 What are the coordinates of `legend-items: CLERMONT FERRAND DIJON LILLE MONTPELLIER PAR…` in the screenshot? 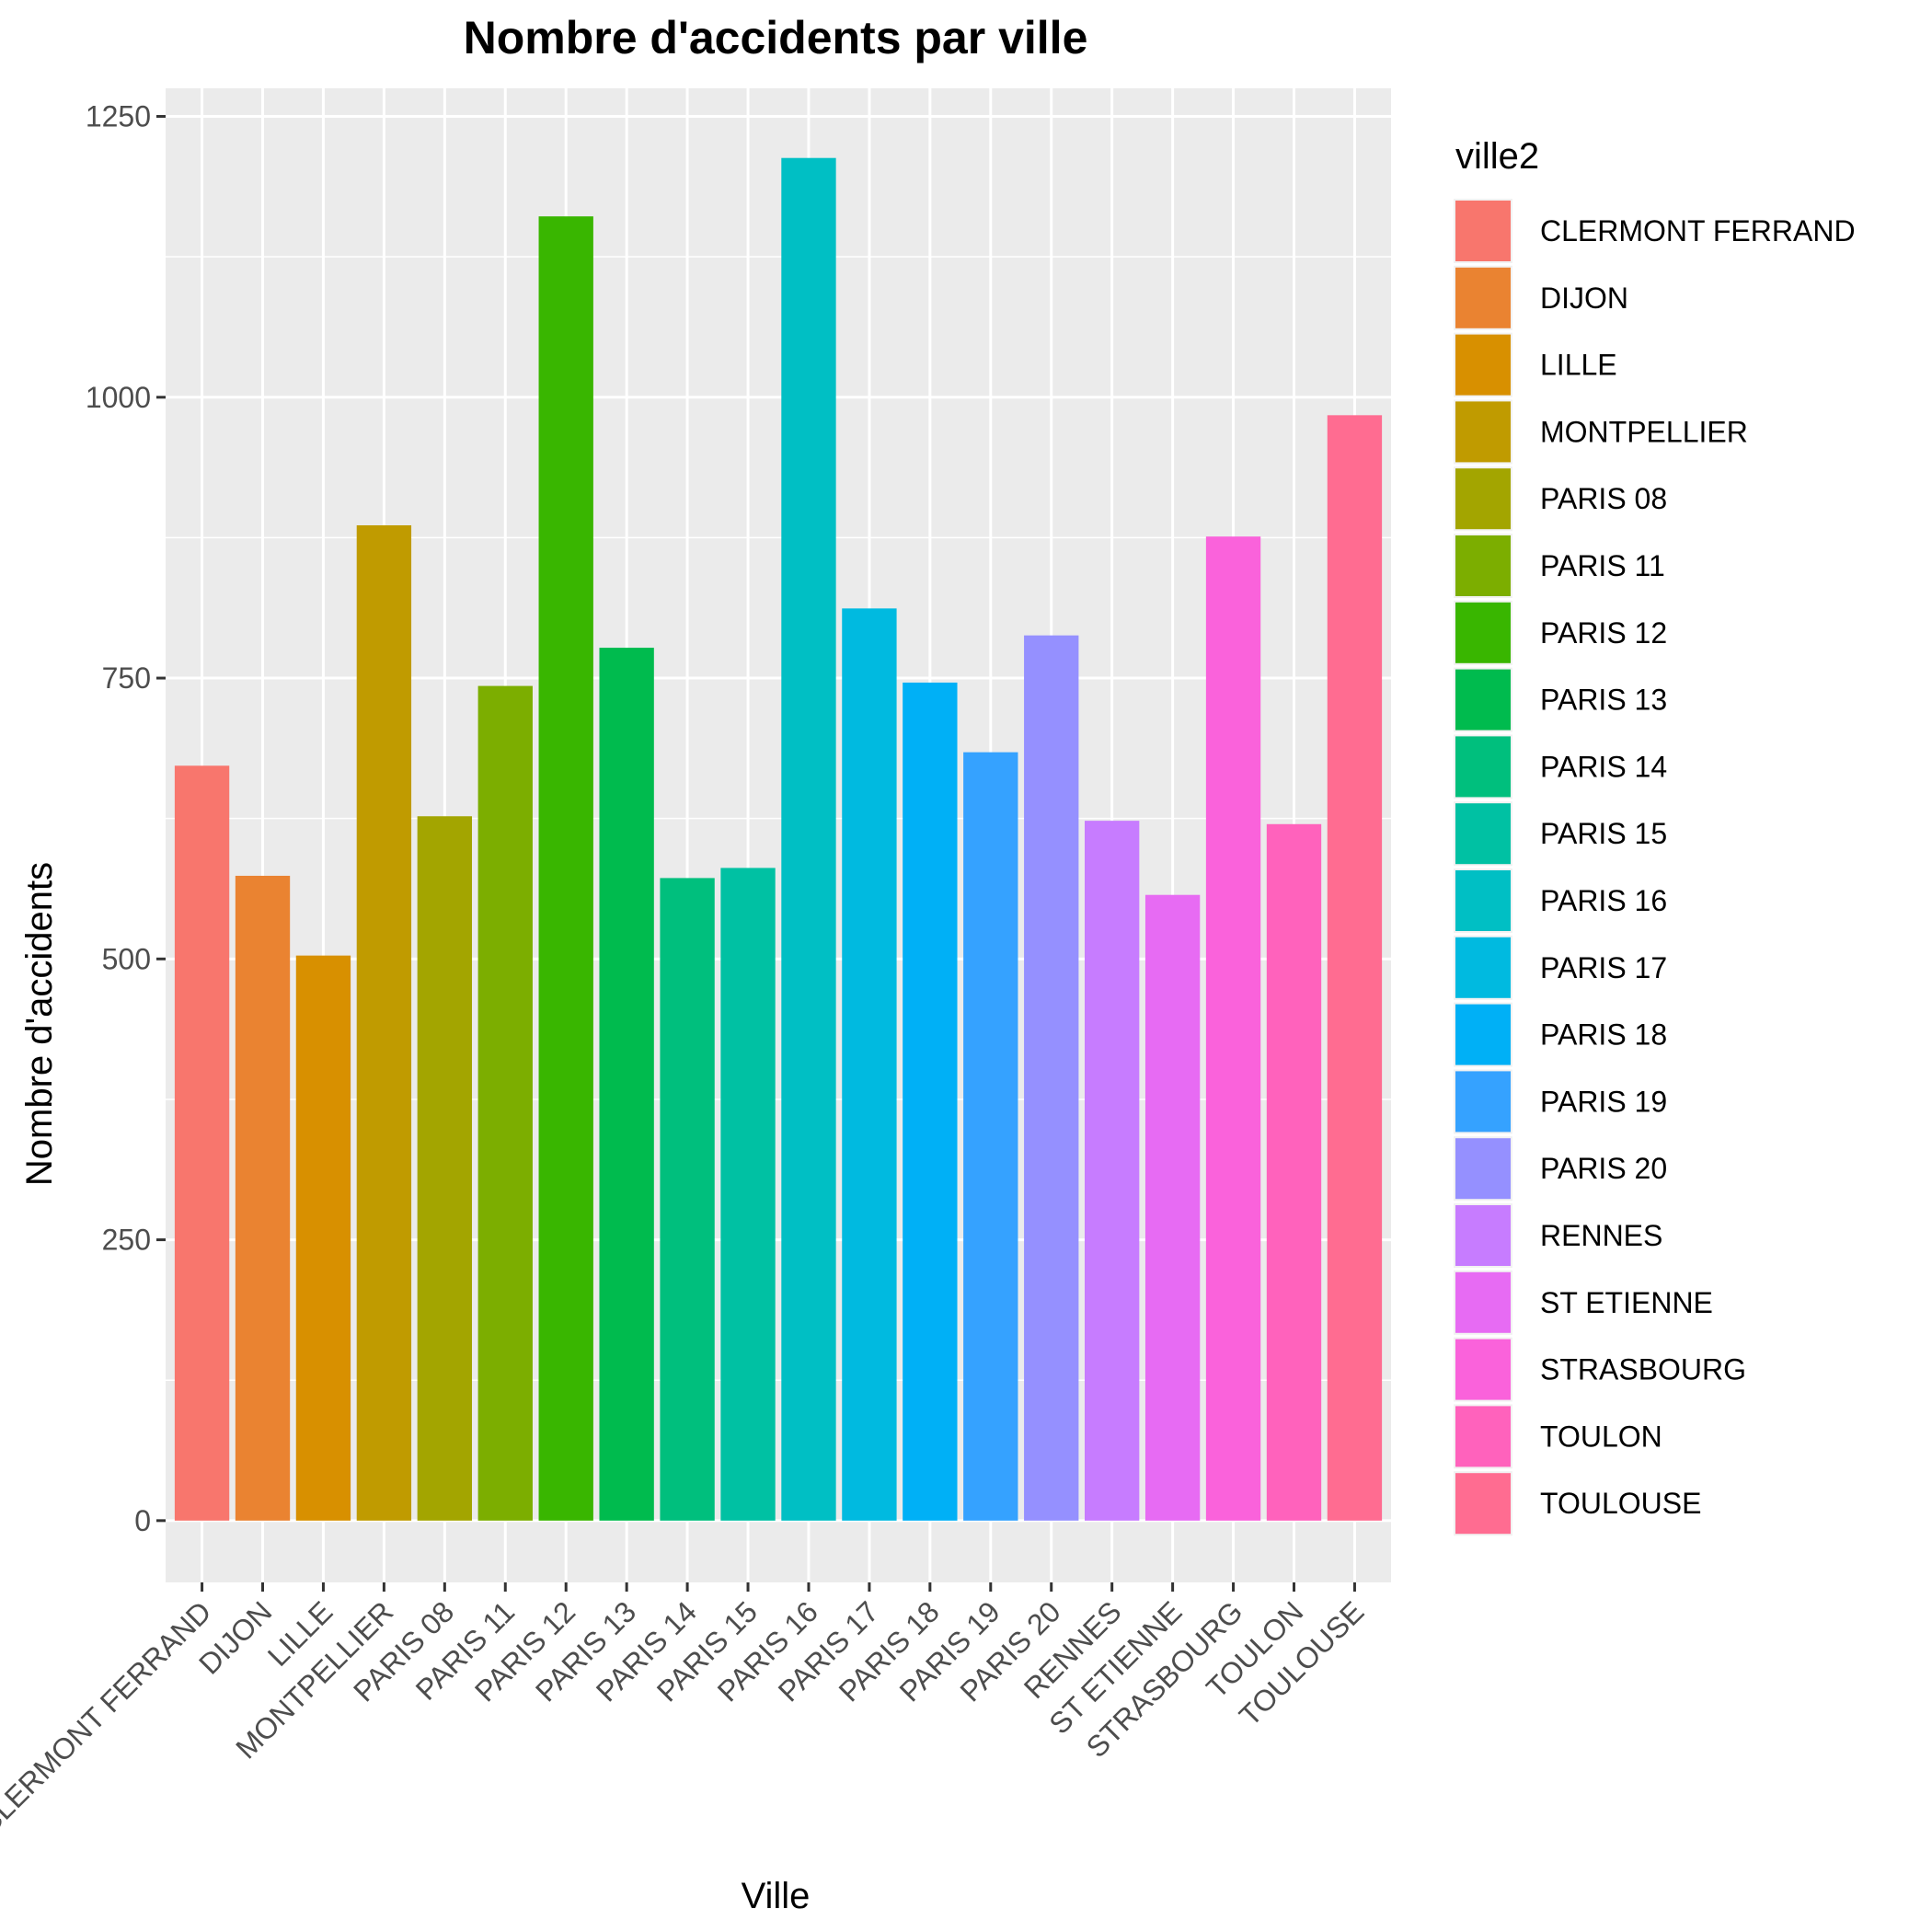 It's located at (1655, 867).